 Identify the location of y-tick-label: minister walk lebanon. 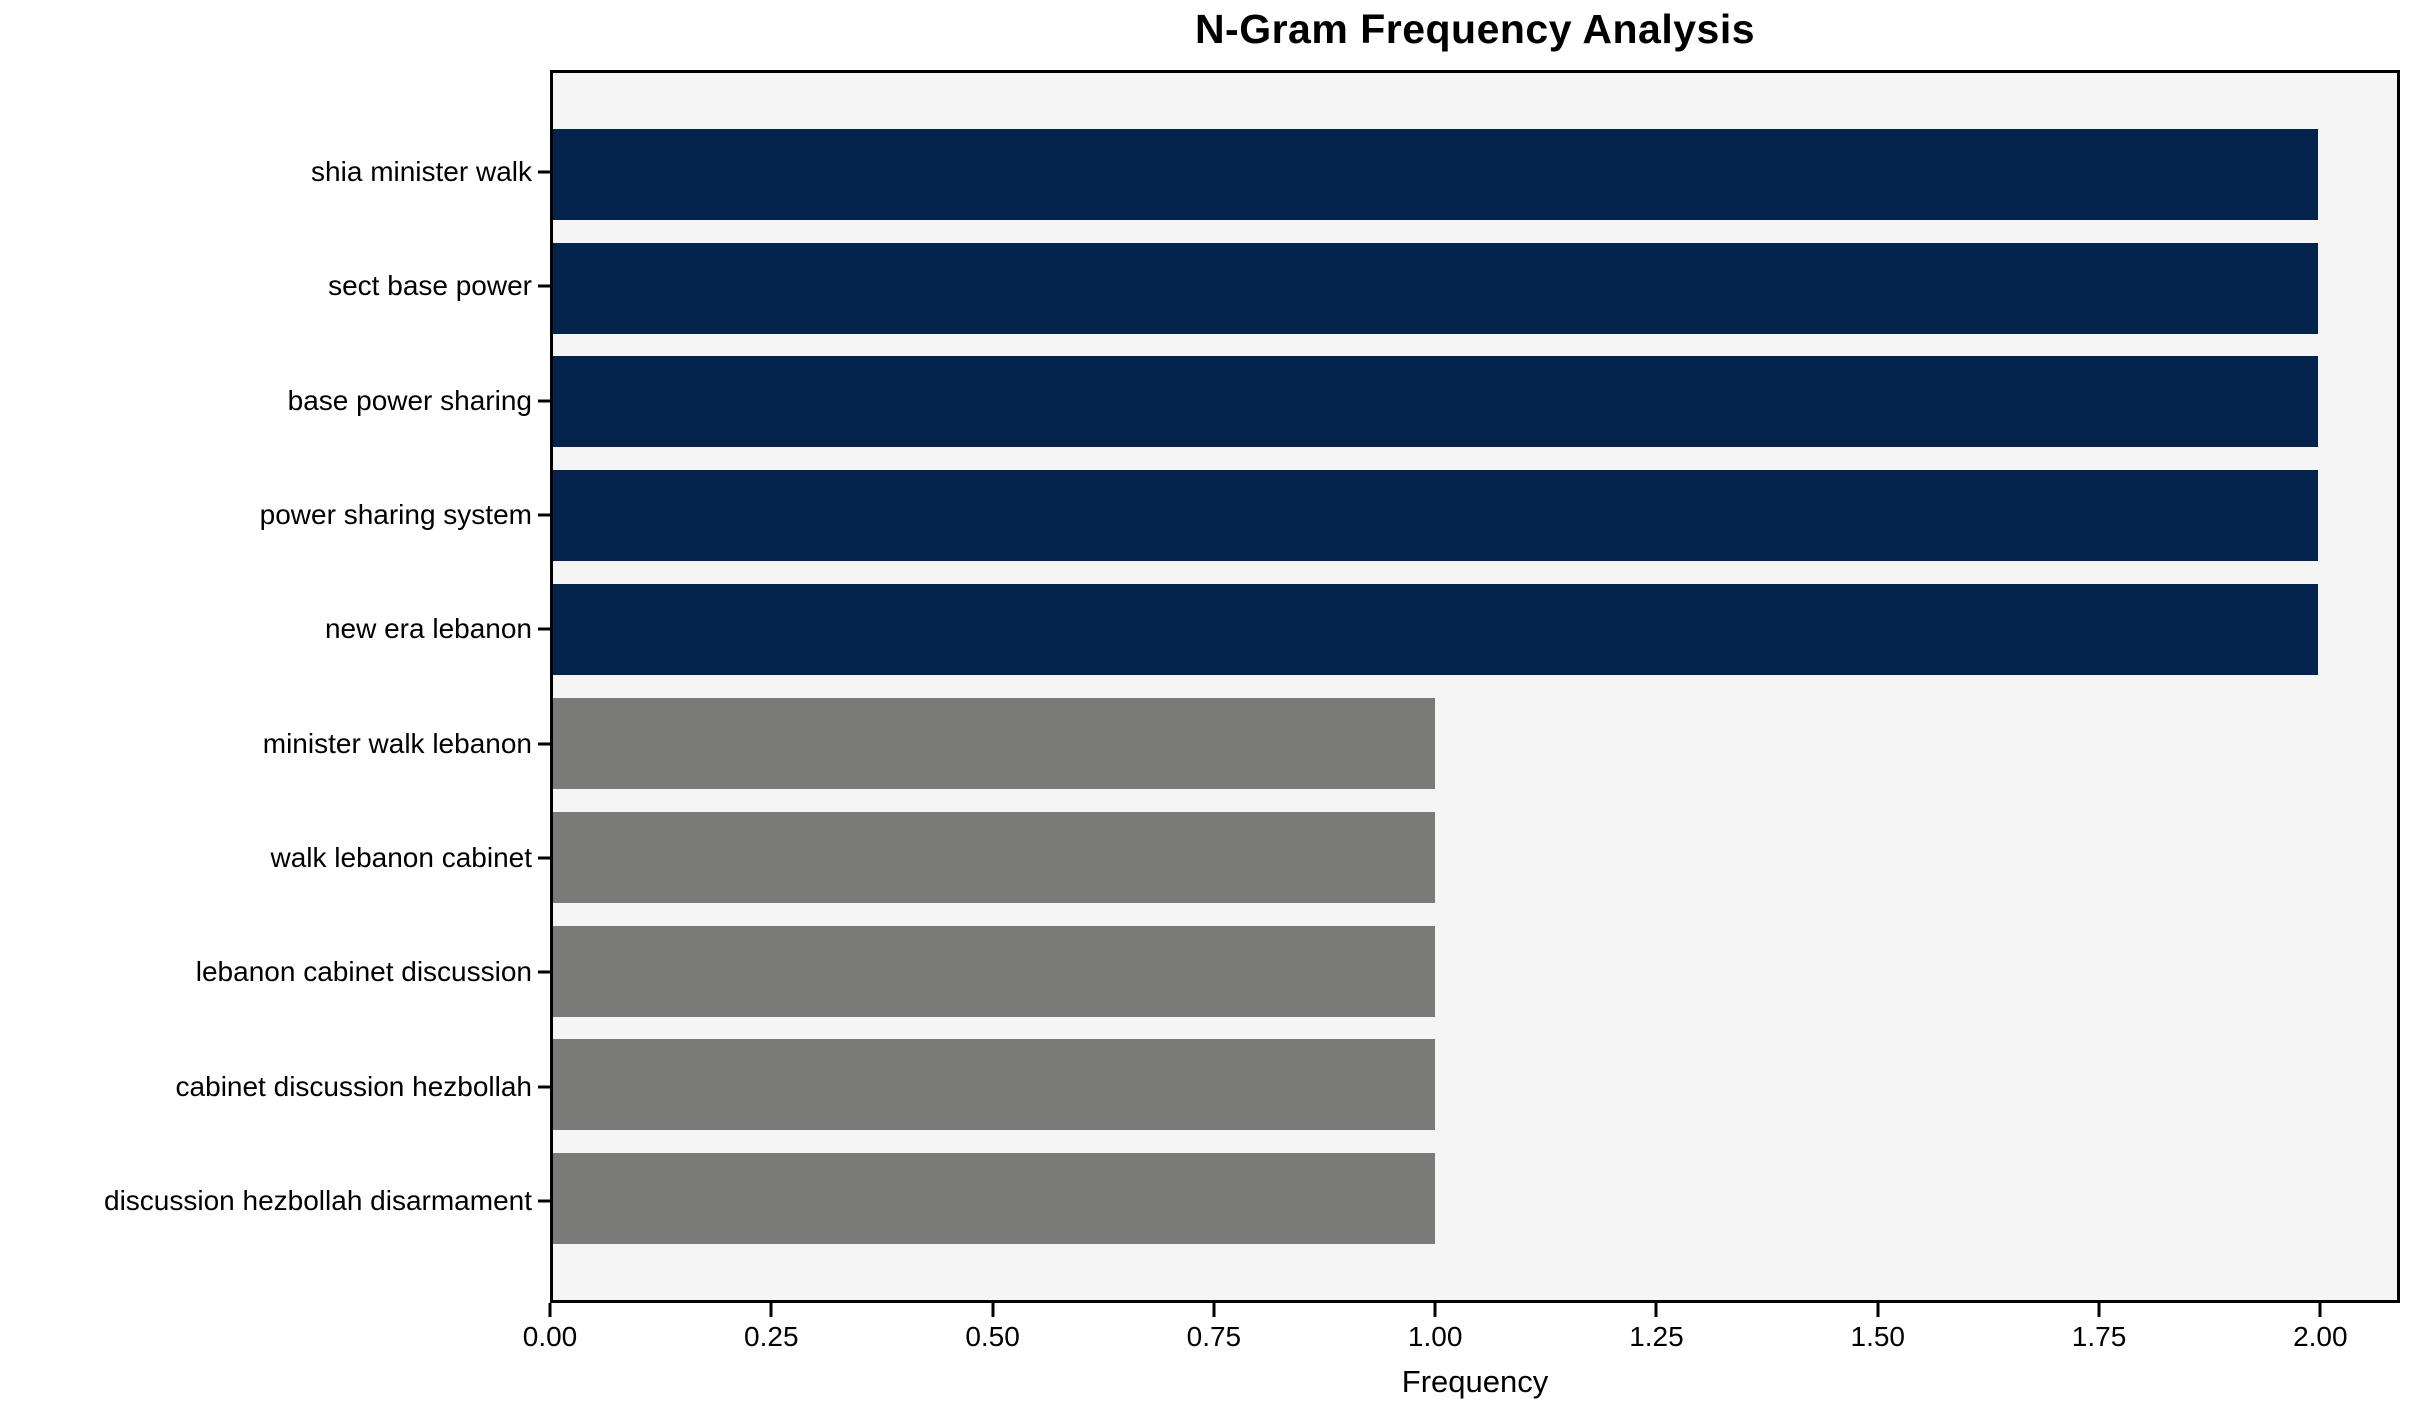
(397, 743).